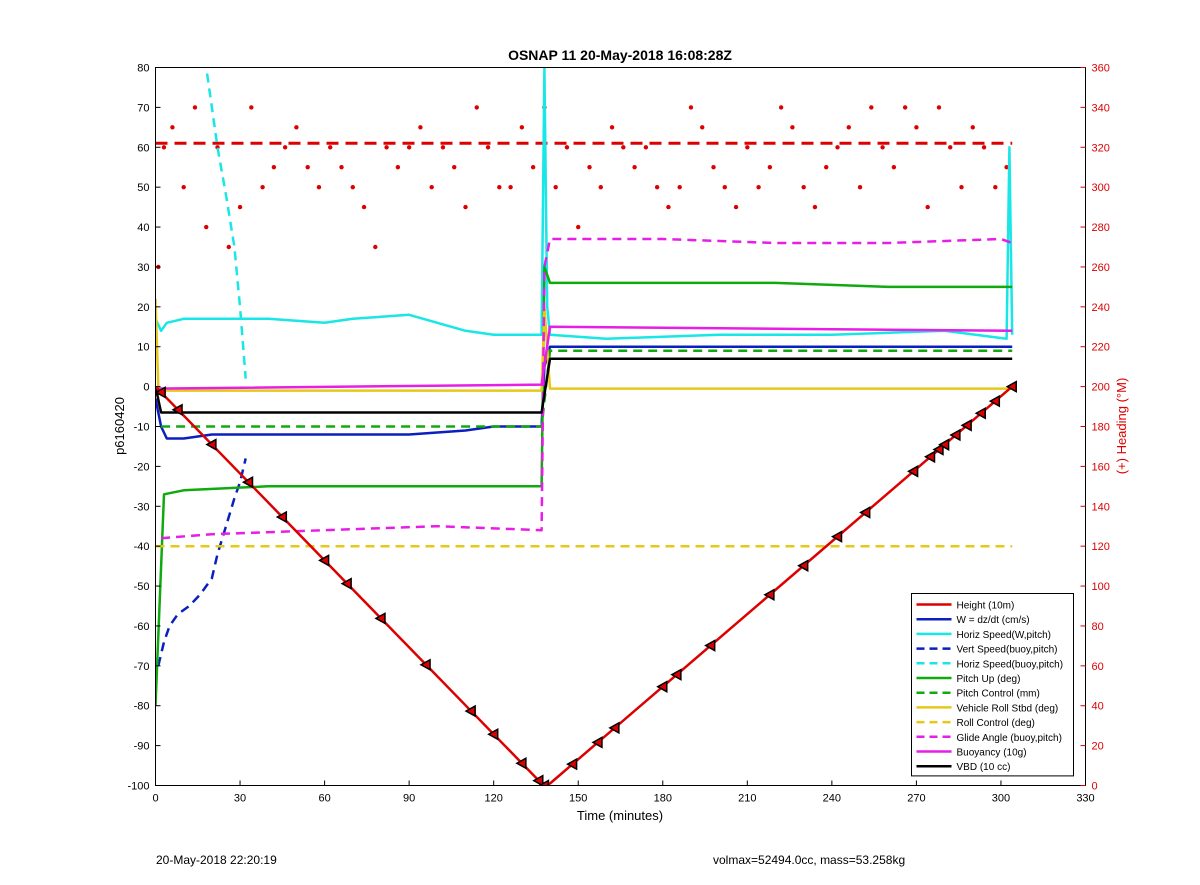 This screenshot has width=1200, height=885. I want to click on legend-label: Height (10m), so click(986, 606).